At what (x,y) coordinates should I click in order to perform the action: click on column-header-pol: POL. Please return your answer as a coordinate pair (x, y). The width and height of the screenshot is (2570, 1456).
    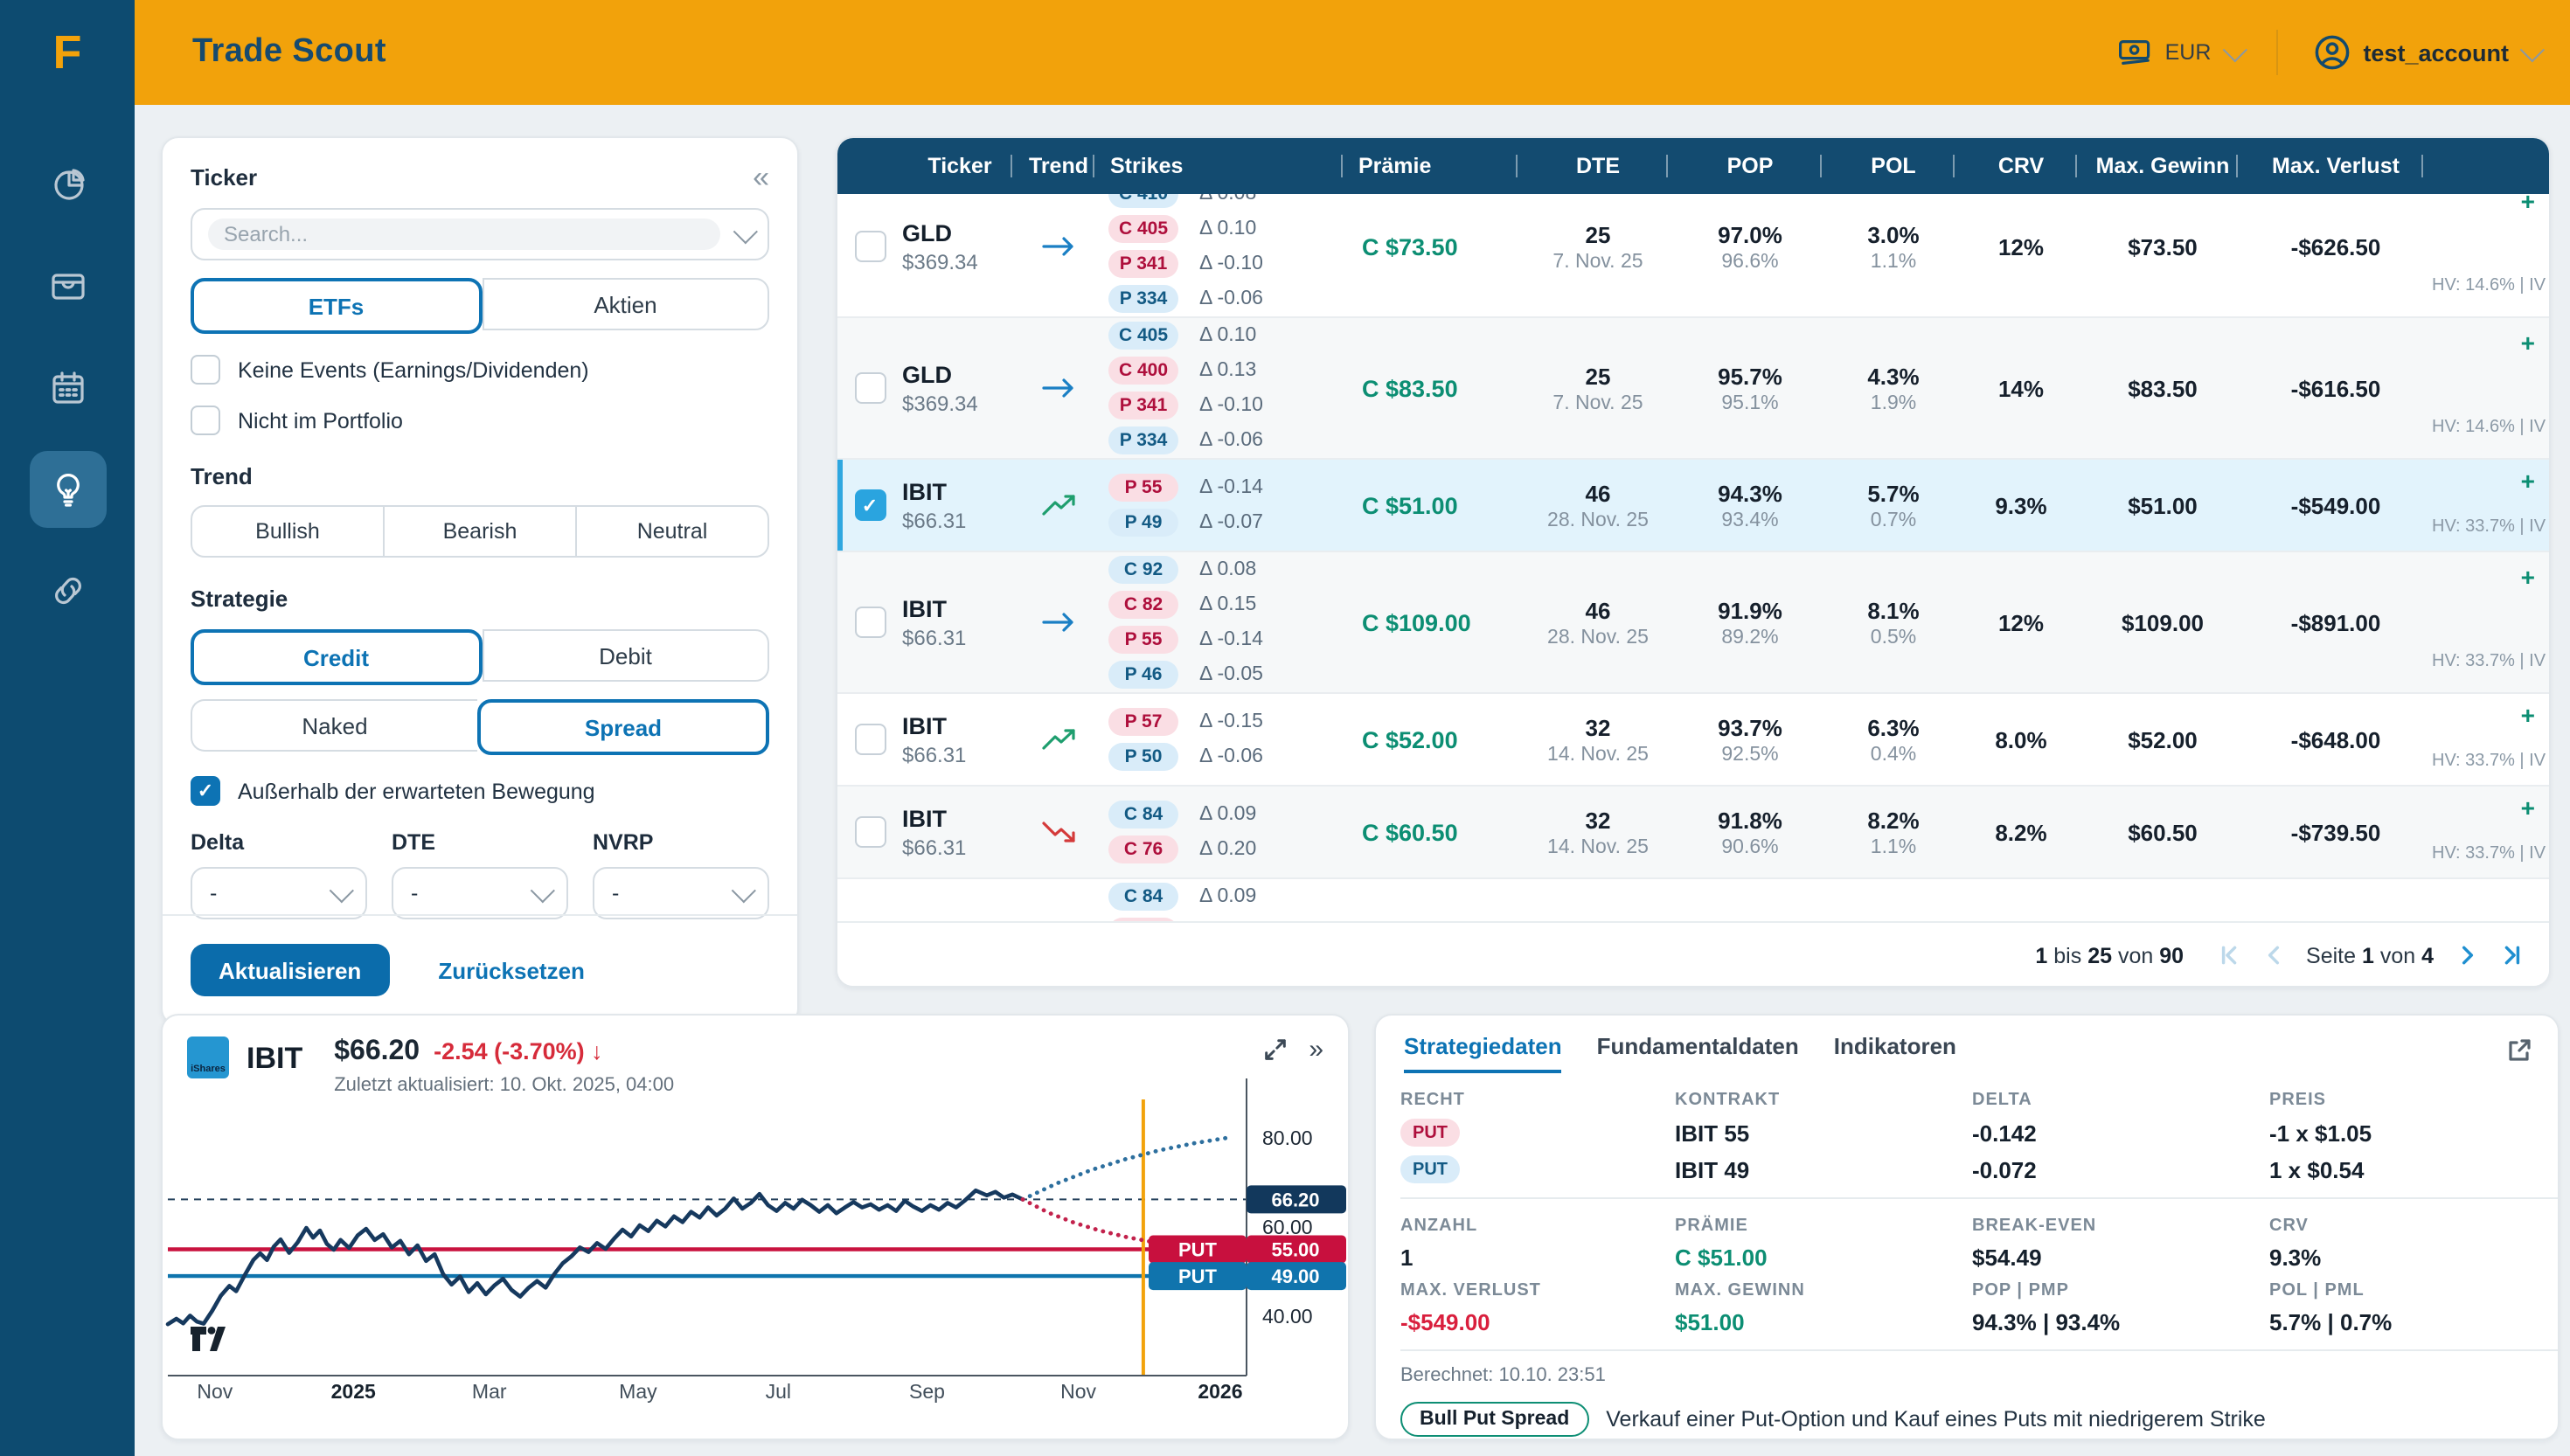
    Looking at the image, I should click on (1893, 166).